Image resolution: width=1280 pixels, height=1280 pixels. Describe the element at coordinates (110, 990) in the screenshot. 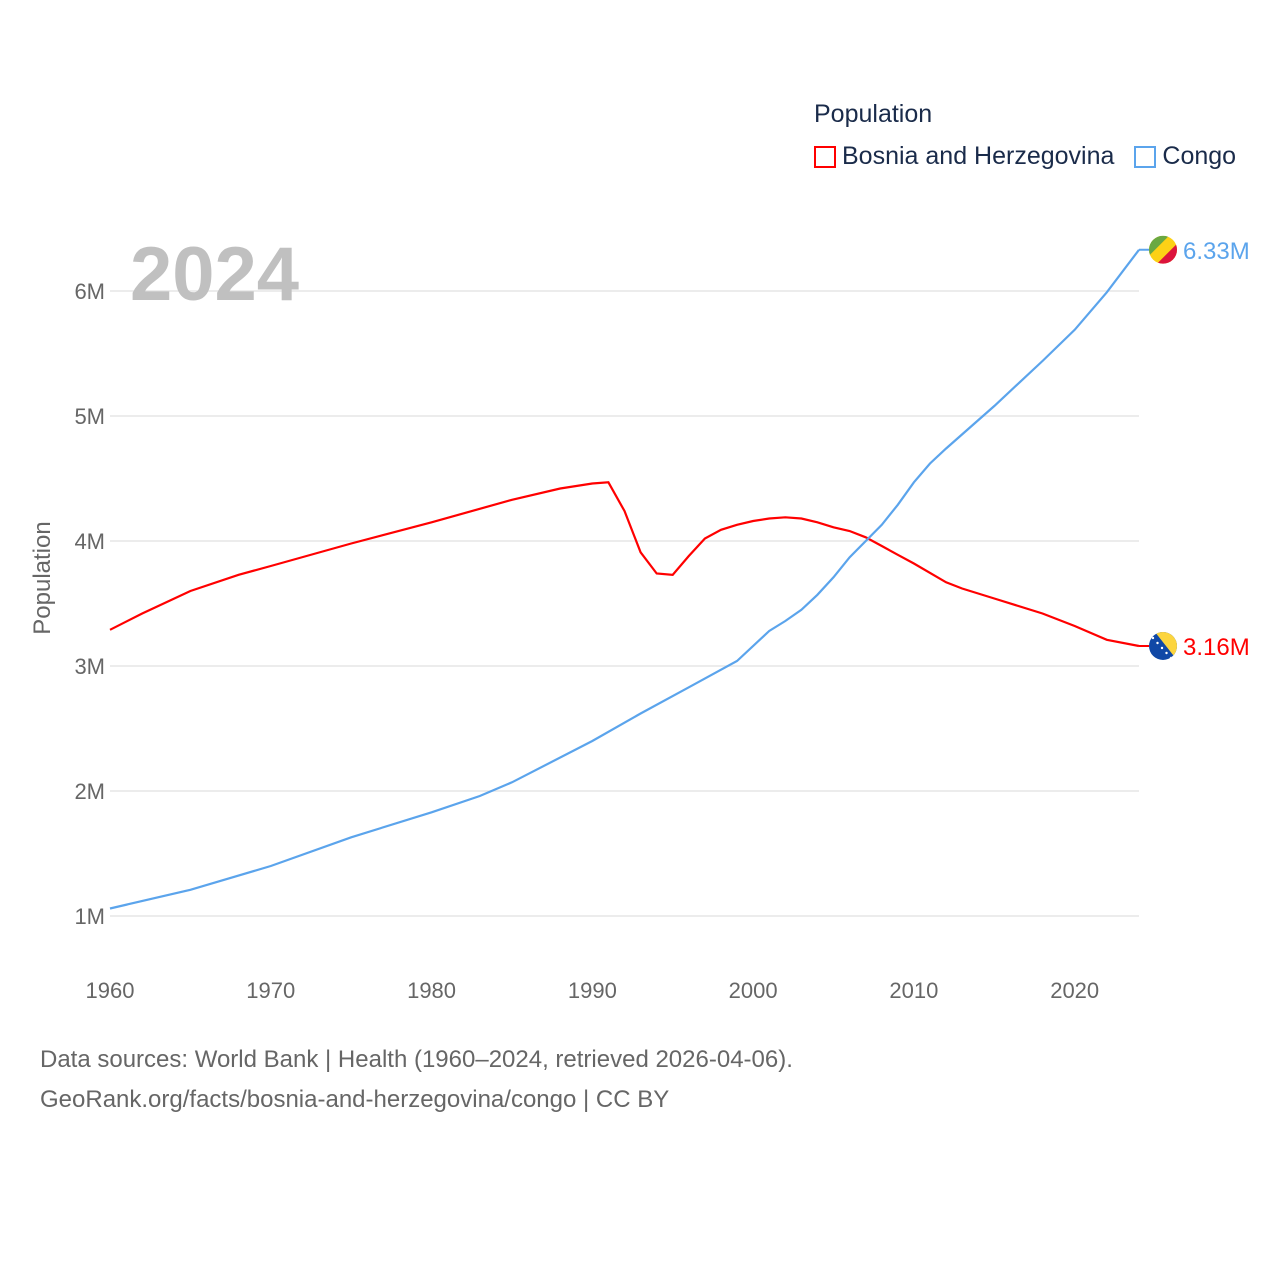

I see `x-tick-label: 1960` at that location.